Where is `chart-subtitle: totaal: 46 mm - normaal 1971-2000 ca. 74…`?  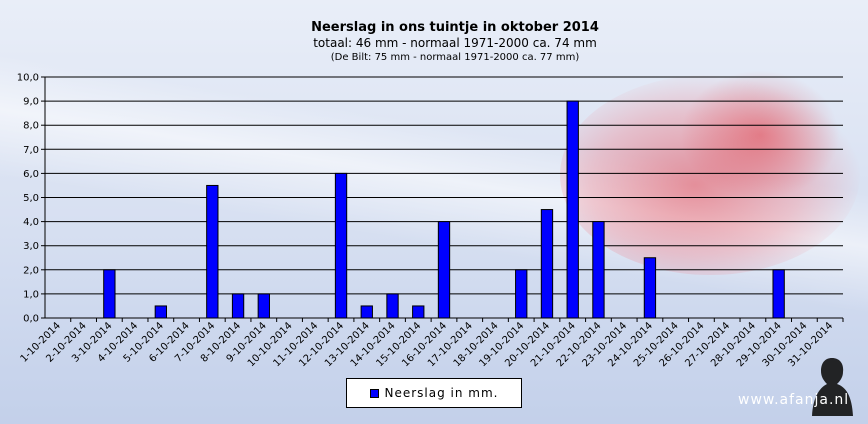 chart-subtitle: totaal: 46 mm - normaal 1971-2000 ca. 74… is located at coordinates (455, 43).